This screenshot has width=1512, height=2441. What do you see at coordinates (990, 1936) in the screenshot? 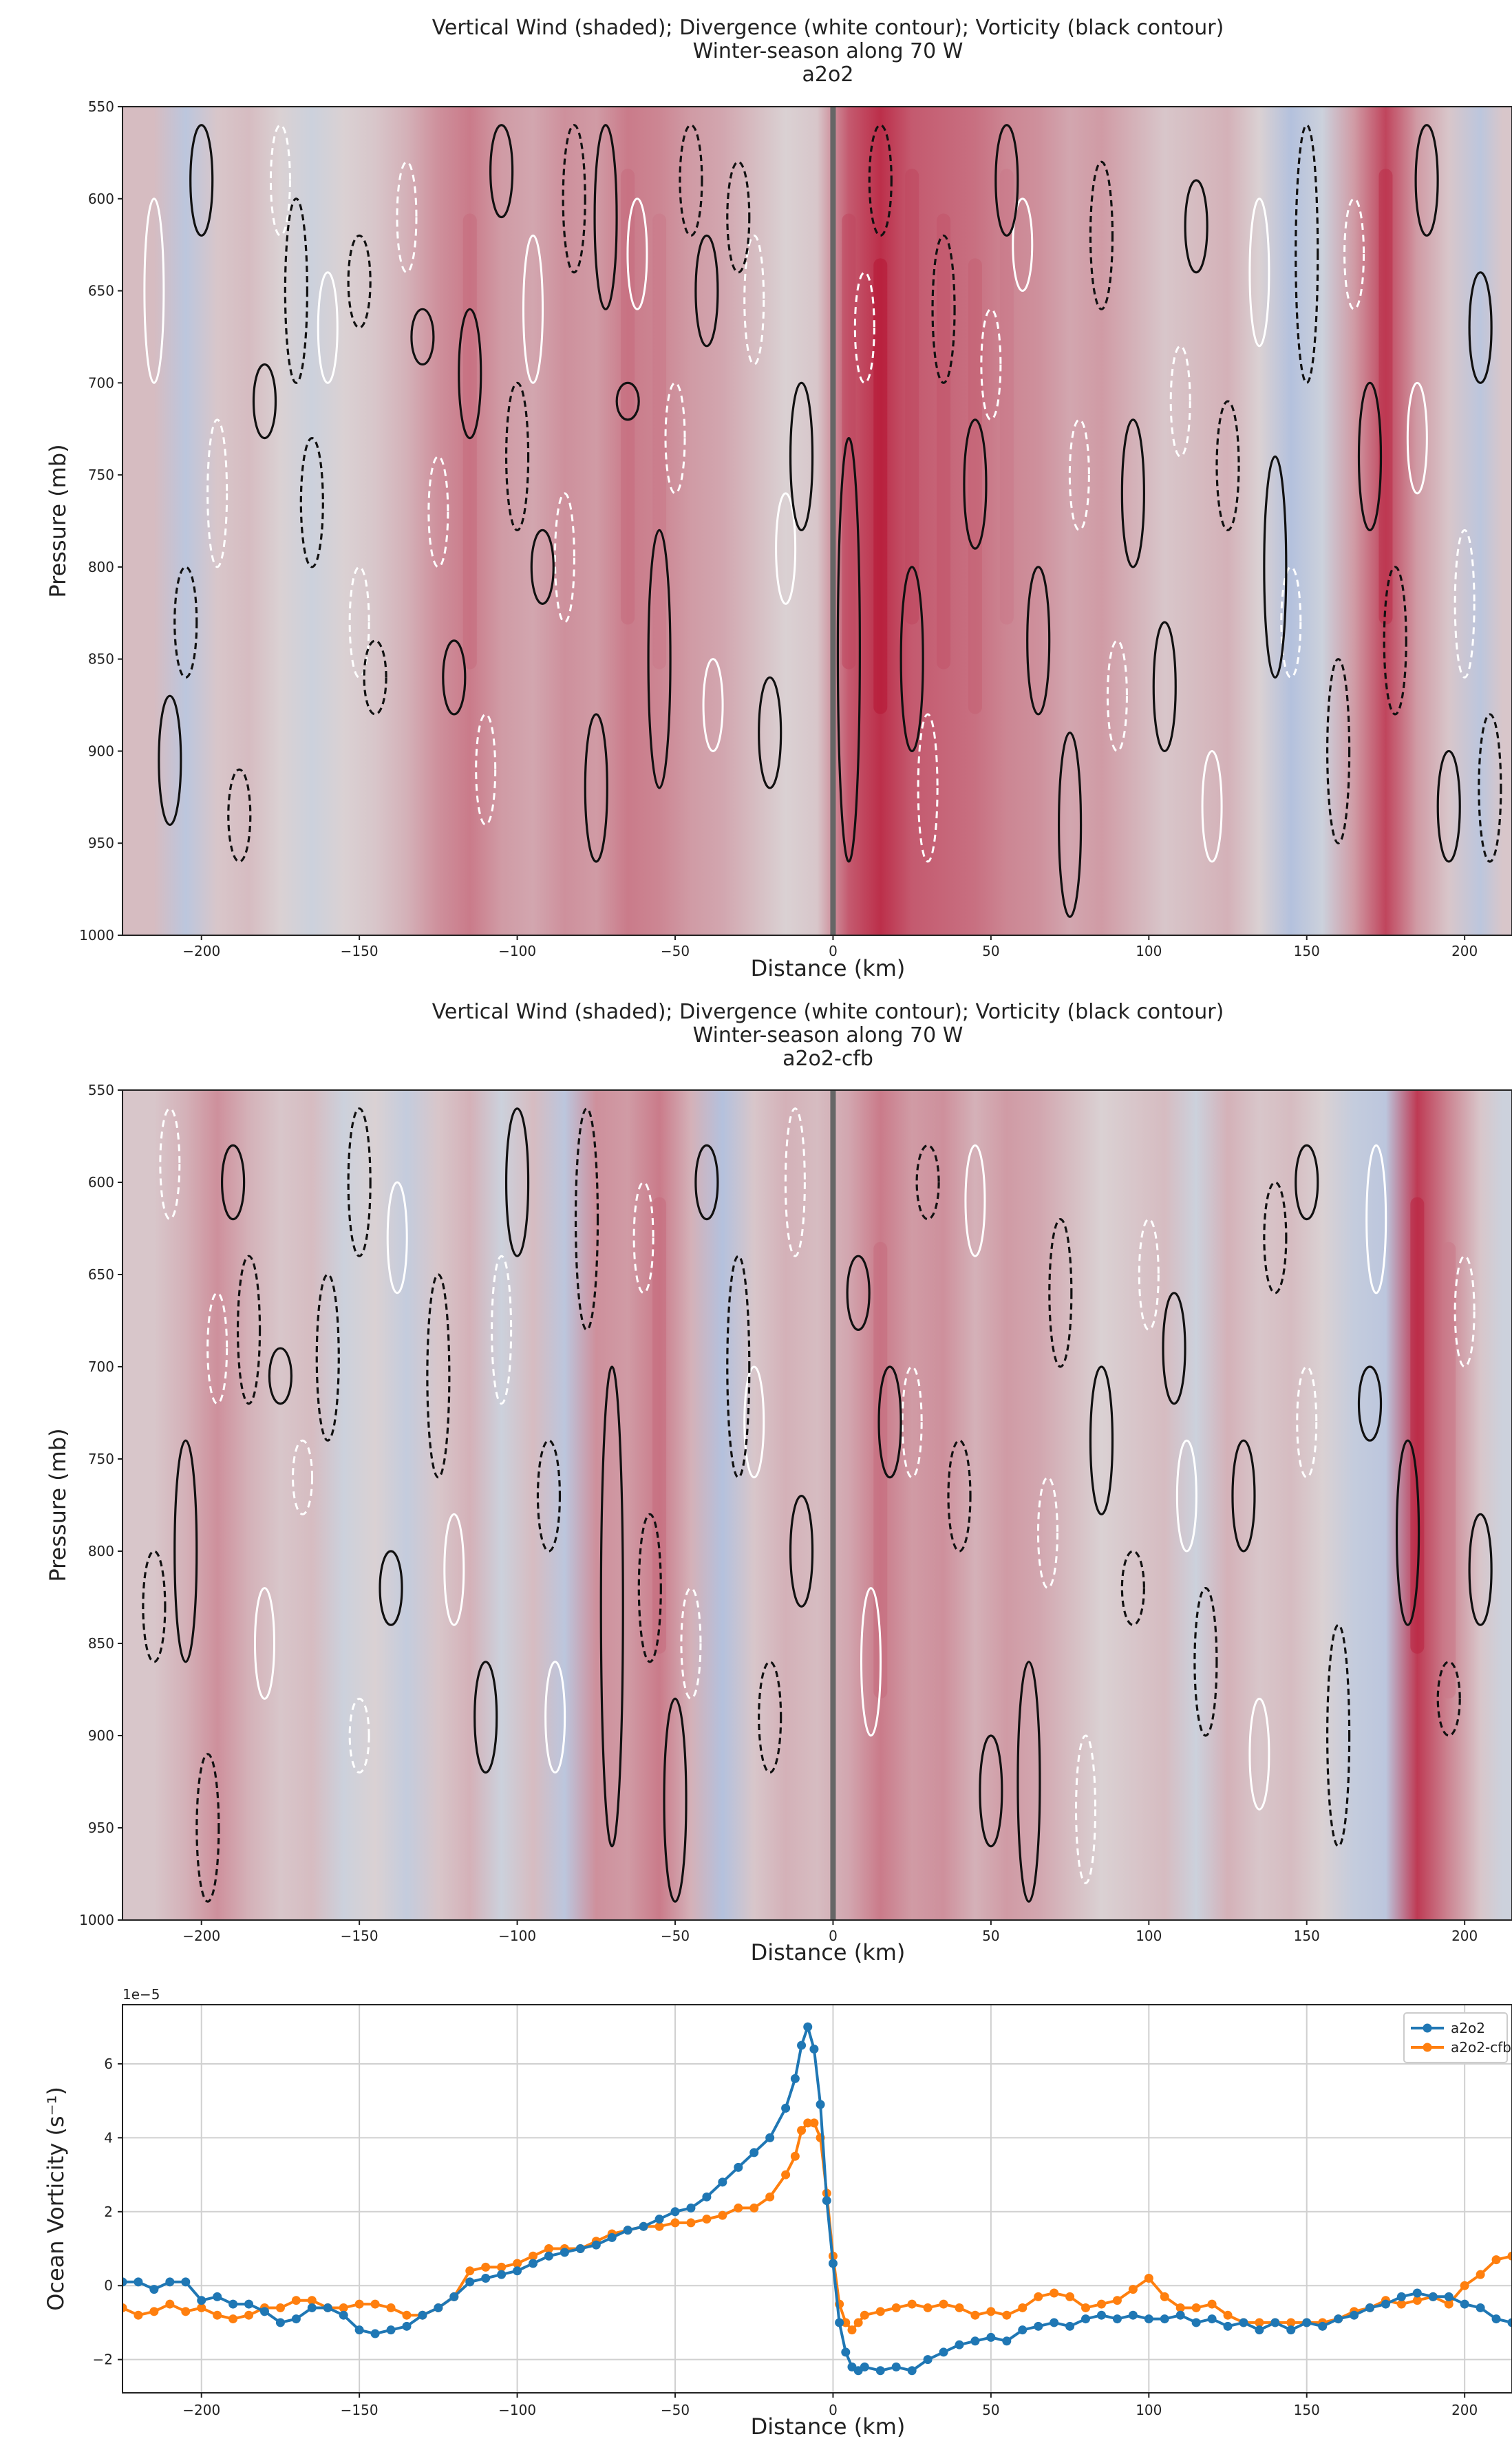
I see `x-tick-label: 50` at bounding box center [990, 1936].